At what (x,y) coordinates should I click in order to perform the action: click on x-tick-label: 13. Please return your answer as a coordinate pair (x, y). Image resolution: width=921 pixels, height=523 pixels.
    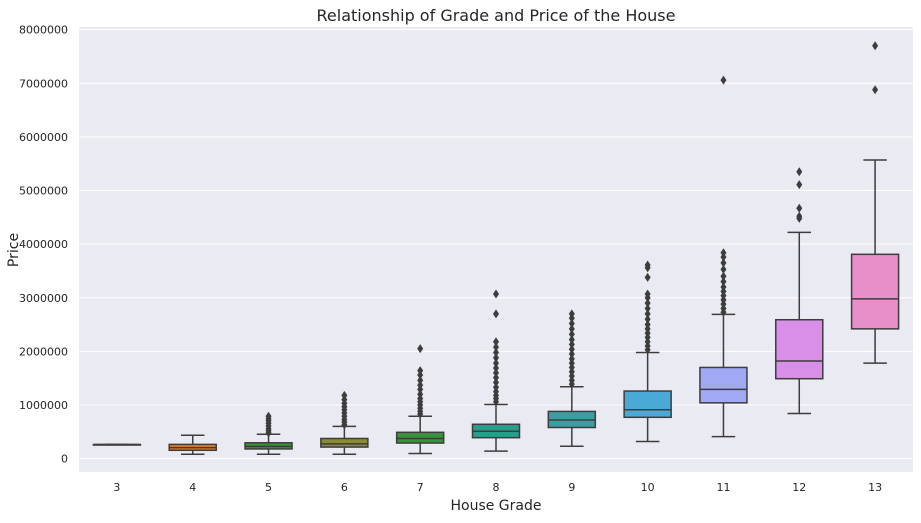
    Looking at the image, I should click on (875, 487).